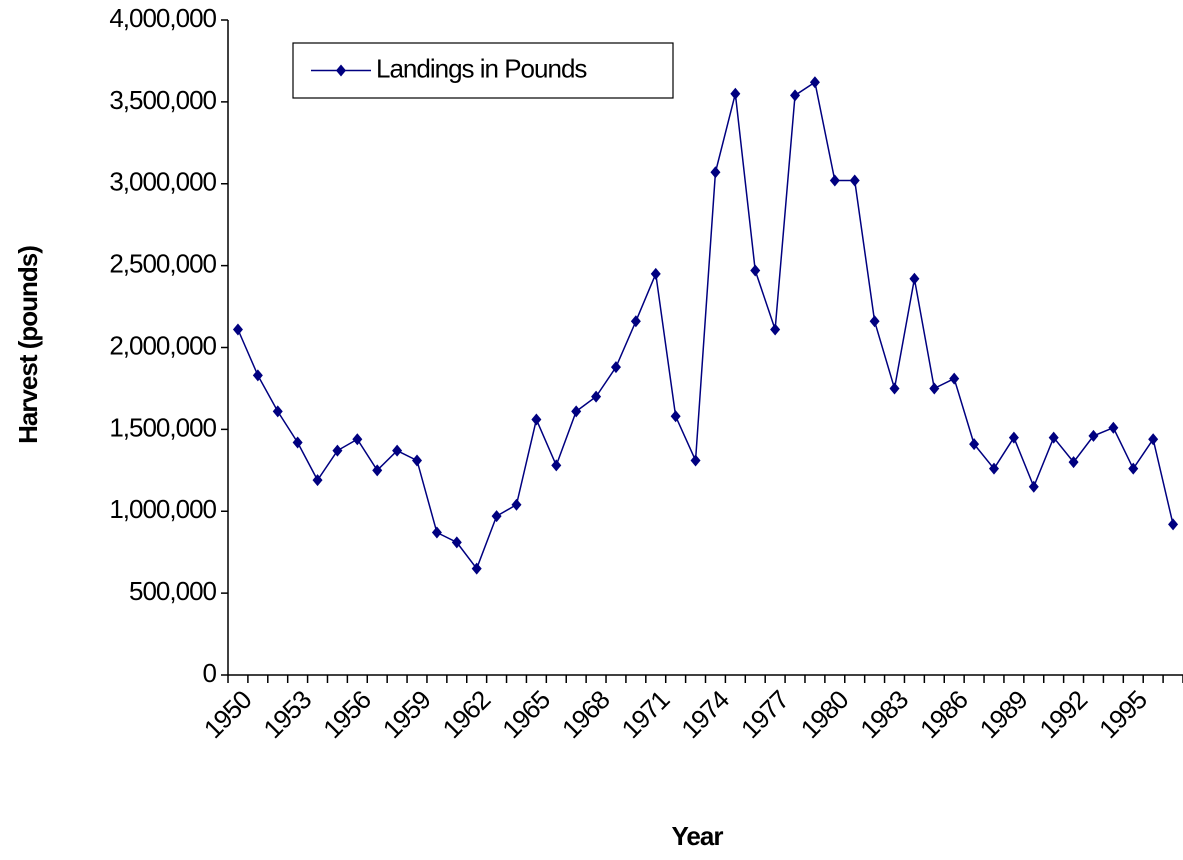 Image resolution: width=1183 pixels, height=860 pixels. Describe the element at coordinates (586, 715) in the screenshot. I see `x-tick-label: 1968` at that location.